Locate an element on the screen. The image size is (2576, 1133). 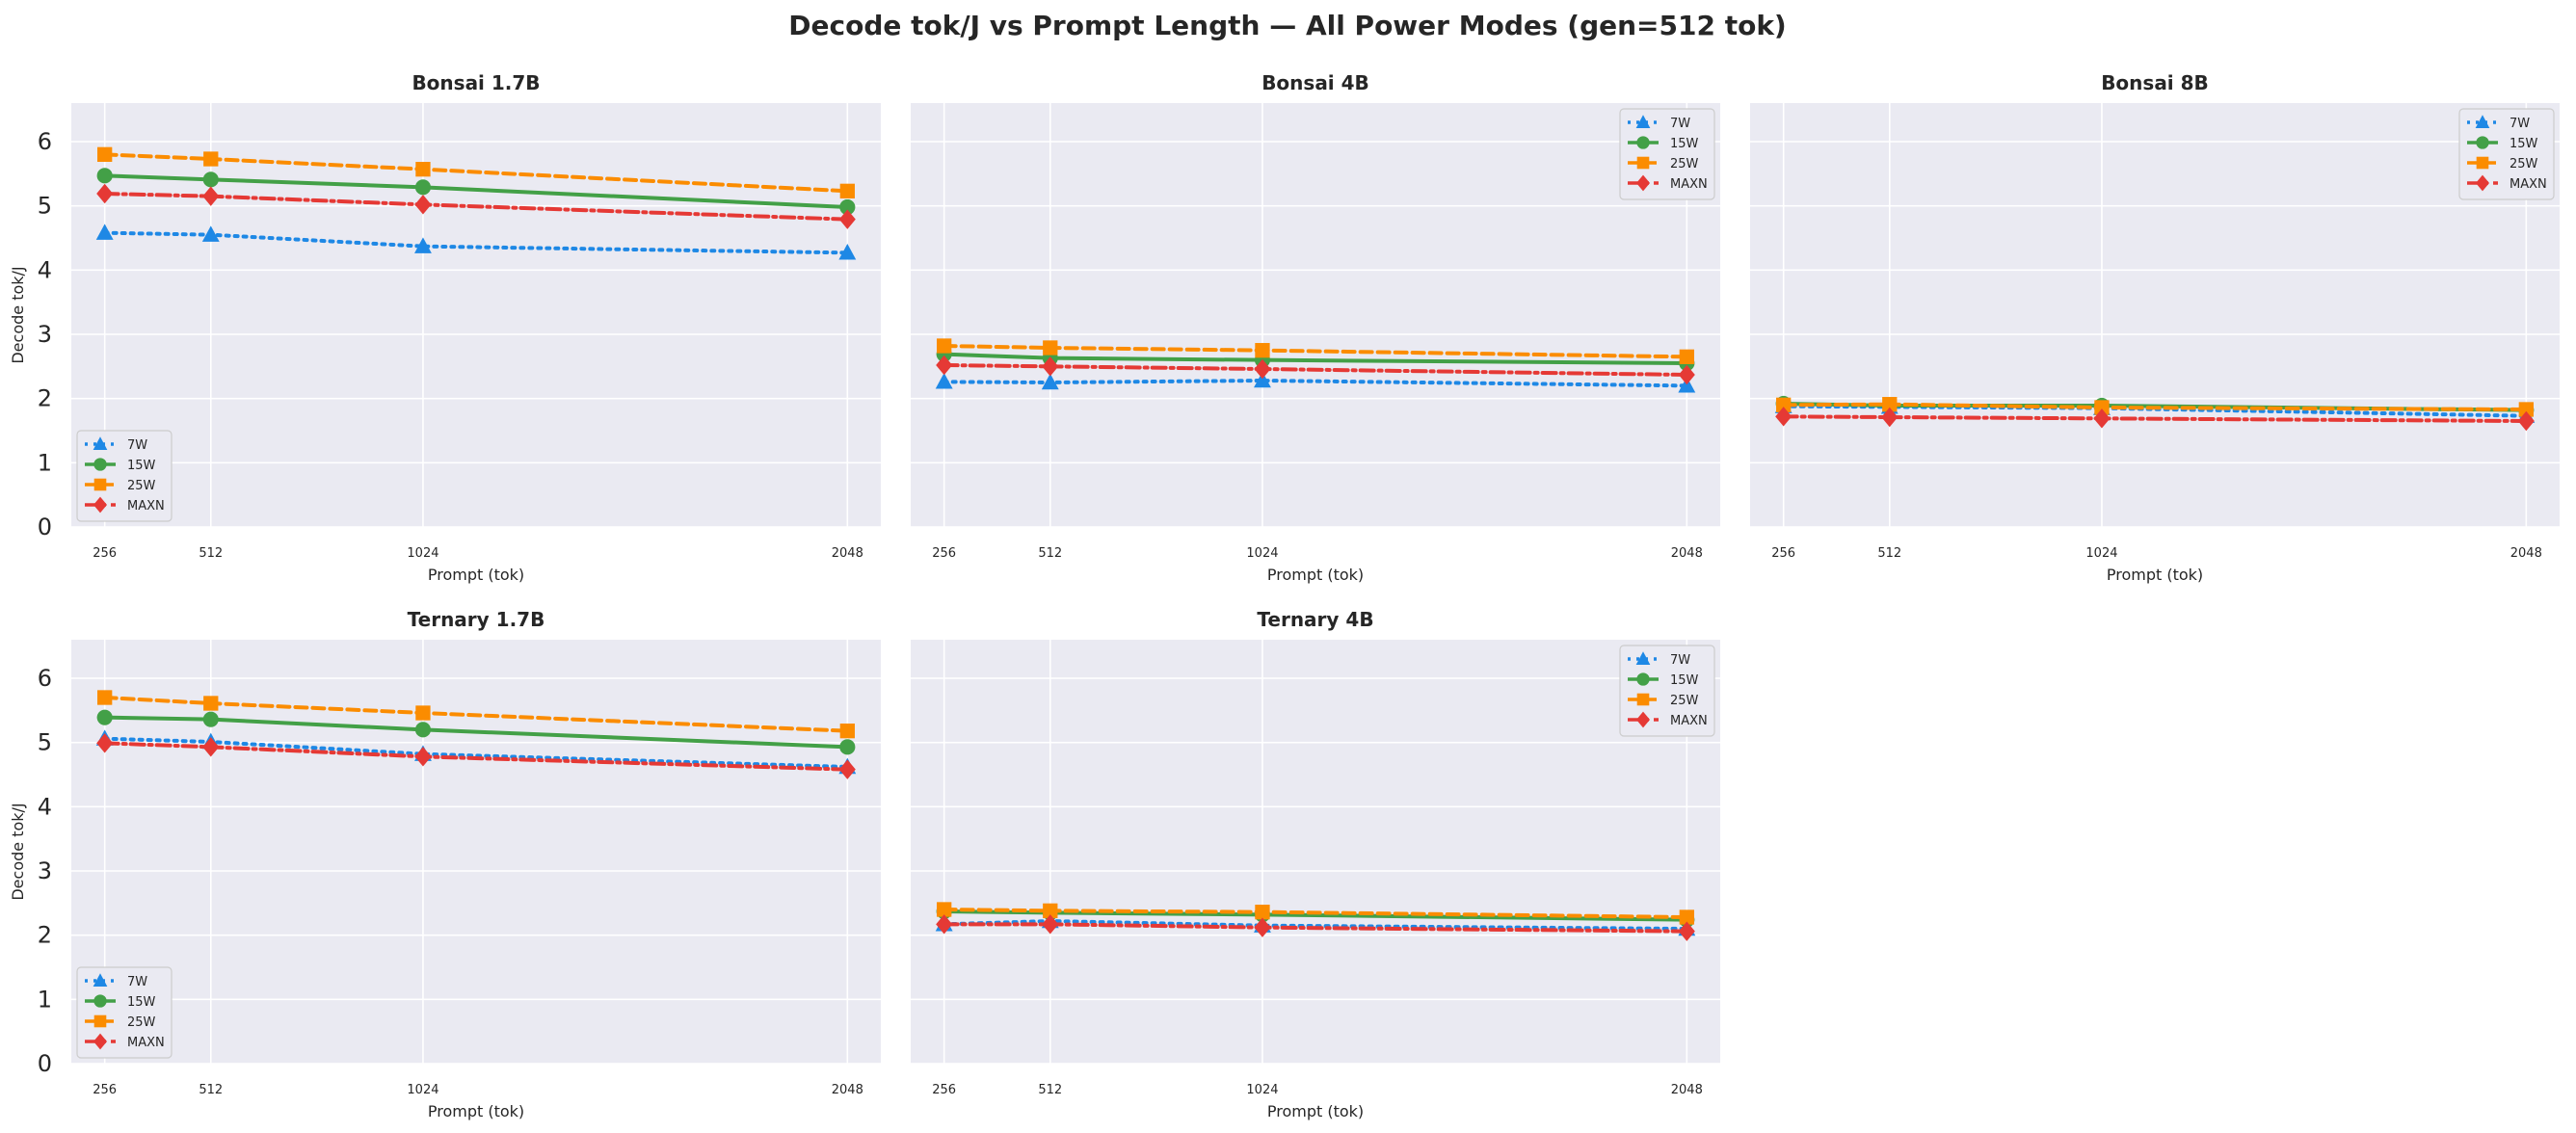
y-axis-label: Decode tok/J is located at coordinates (18, 315).